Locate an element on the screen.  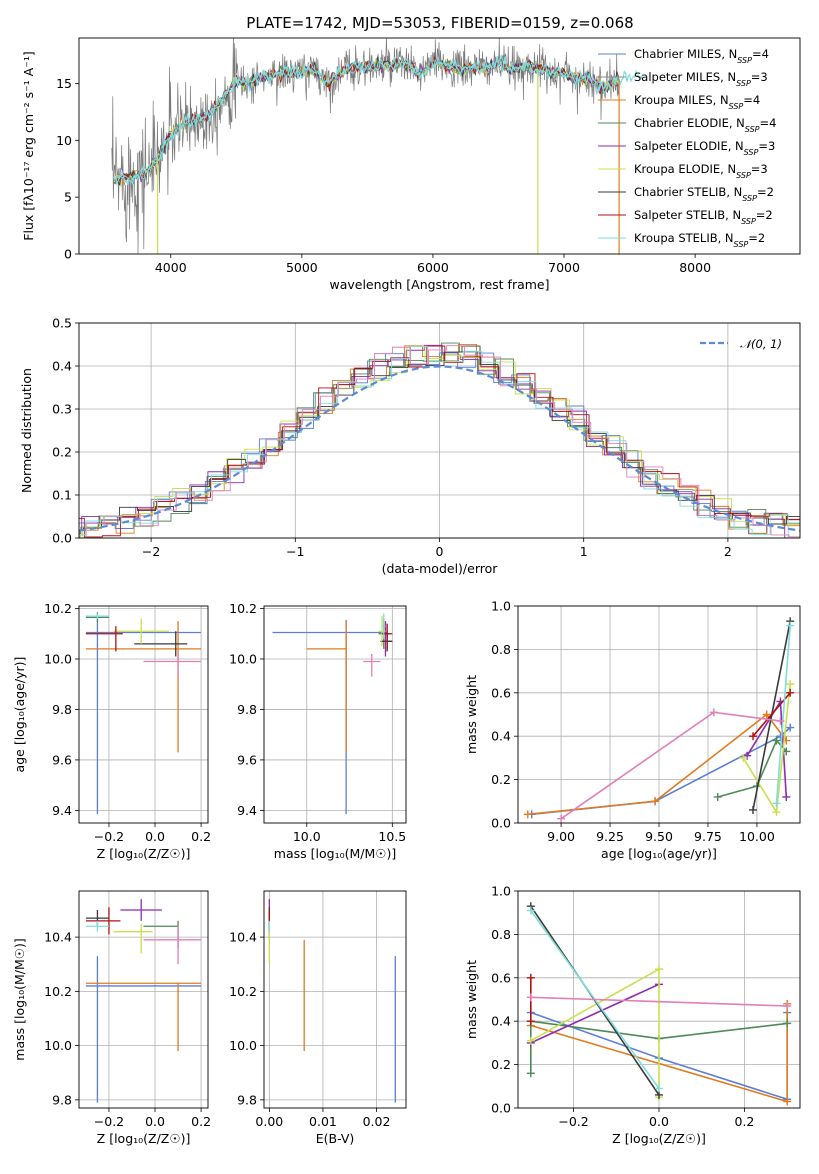
x-tick-label: 4000 is located at coordinates (171, 267).